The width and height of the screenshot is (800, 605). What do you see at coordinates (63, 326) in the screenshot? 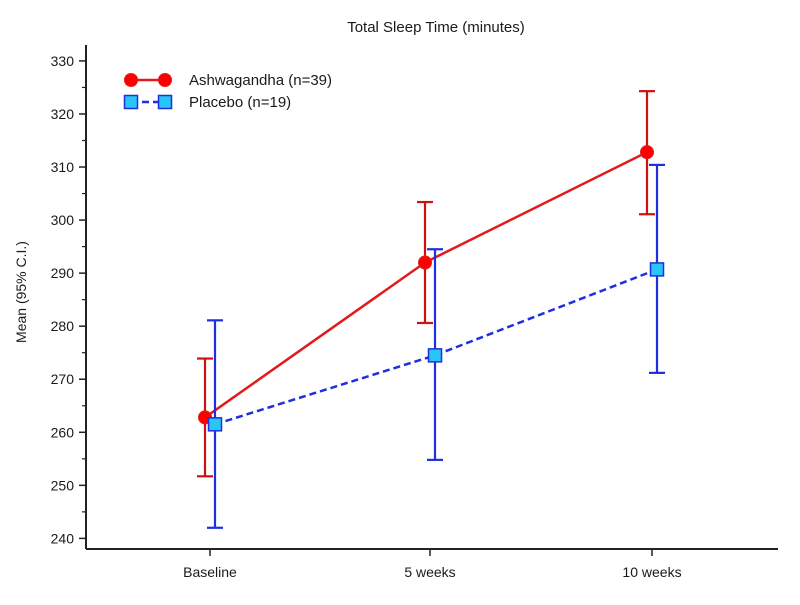
I see `y-tick-label: 280` at bounding box center [63, 326].